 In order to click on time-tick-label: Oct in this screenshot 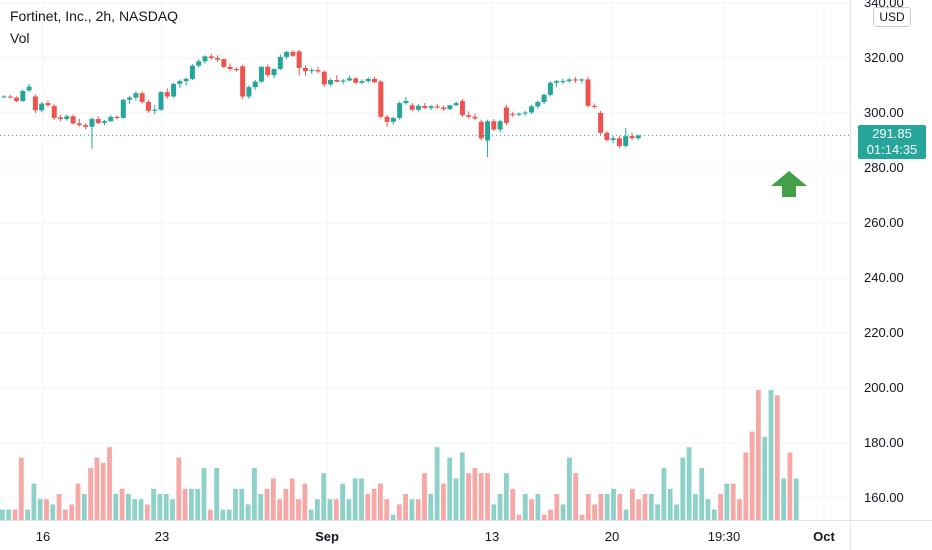, I will do `click(824, 536)`.